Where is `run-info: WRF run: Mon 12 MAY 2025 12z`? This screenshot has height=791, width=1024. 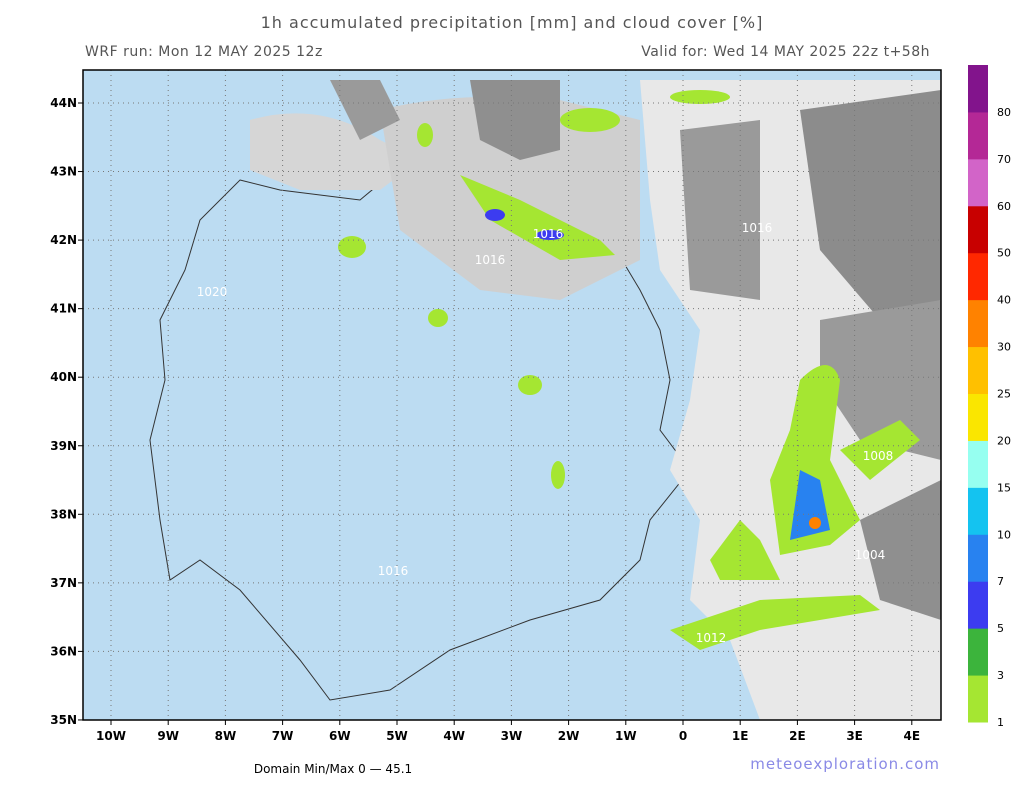 run-info: WRF run: Mon 12 MAY 2025 12z is located at coordinates (204, 52).